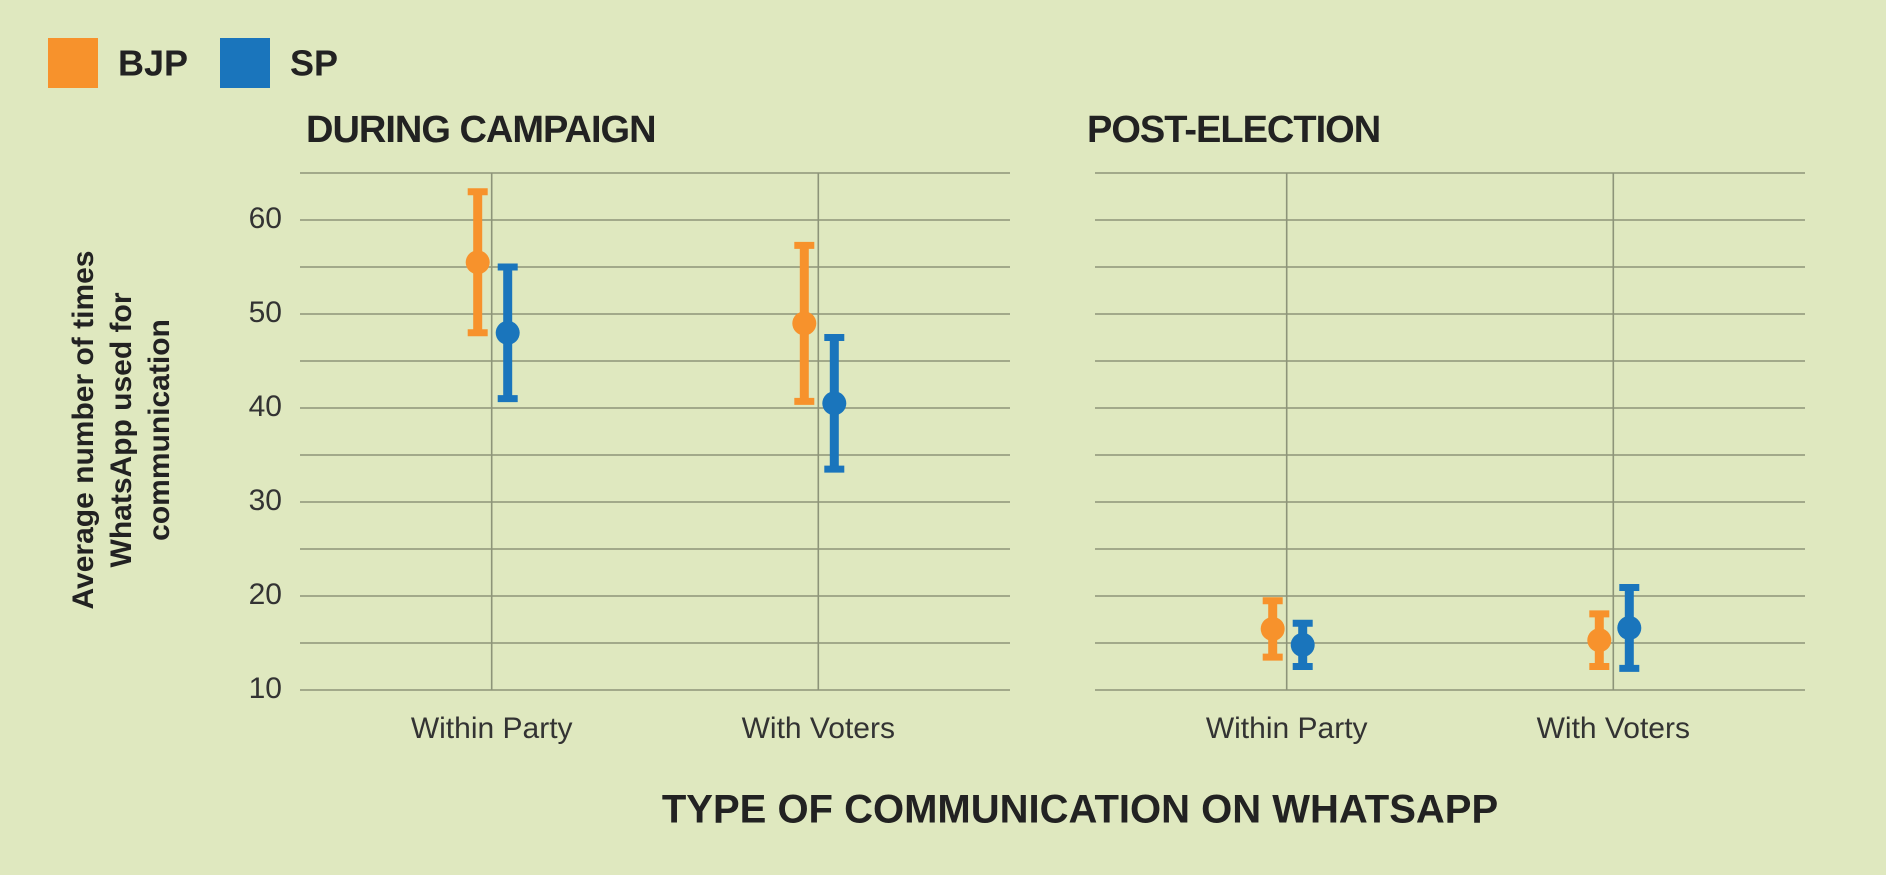 The width and height of the screenshot is (1886, 875). I want to click on legend-label: SP, so click(314, 63).